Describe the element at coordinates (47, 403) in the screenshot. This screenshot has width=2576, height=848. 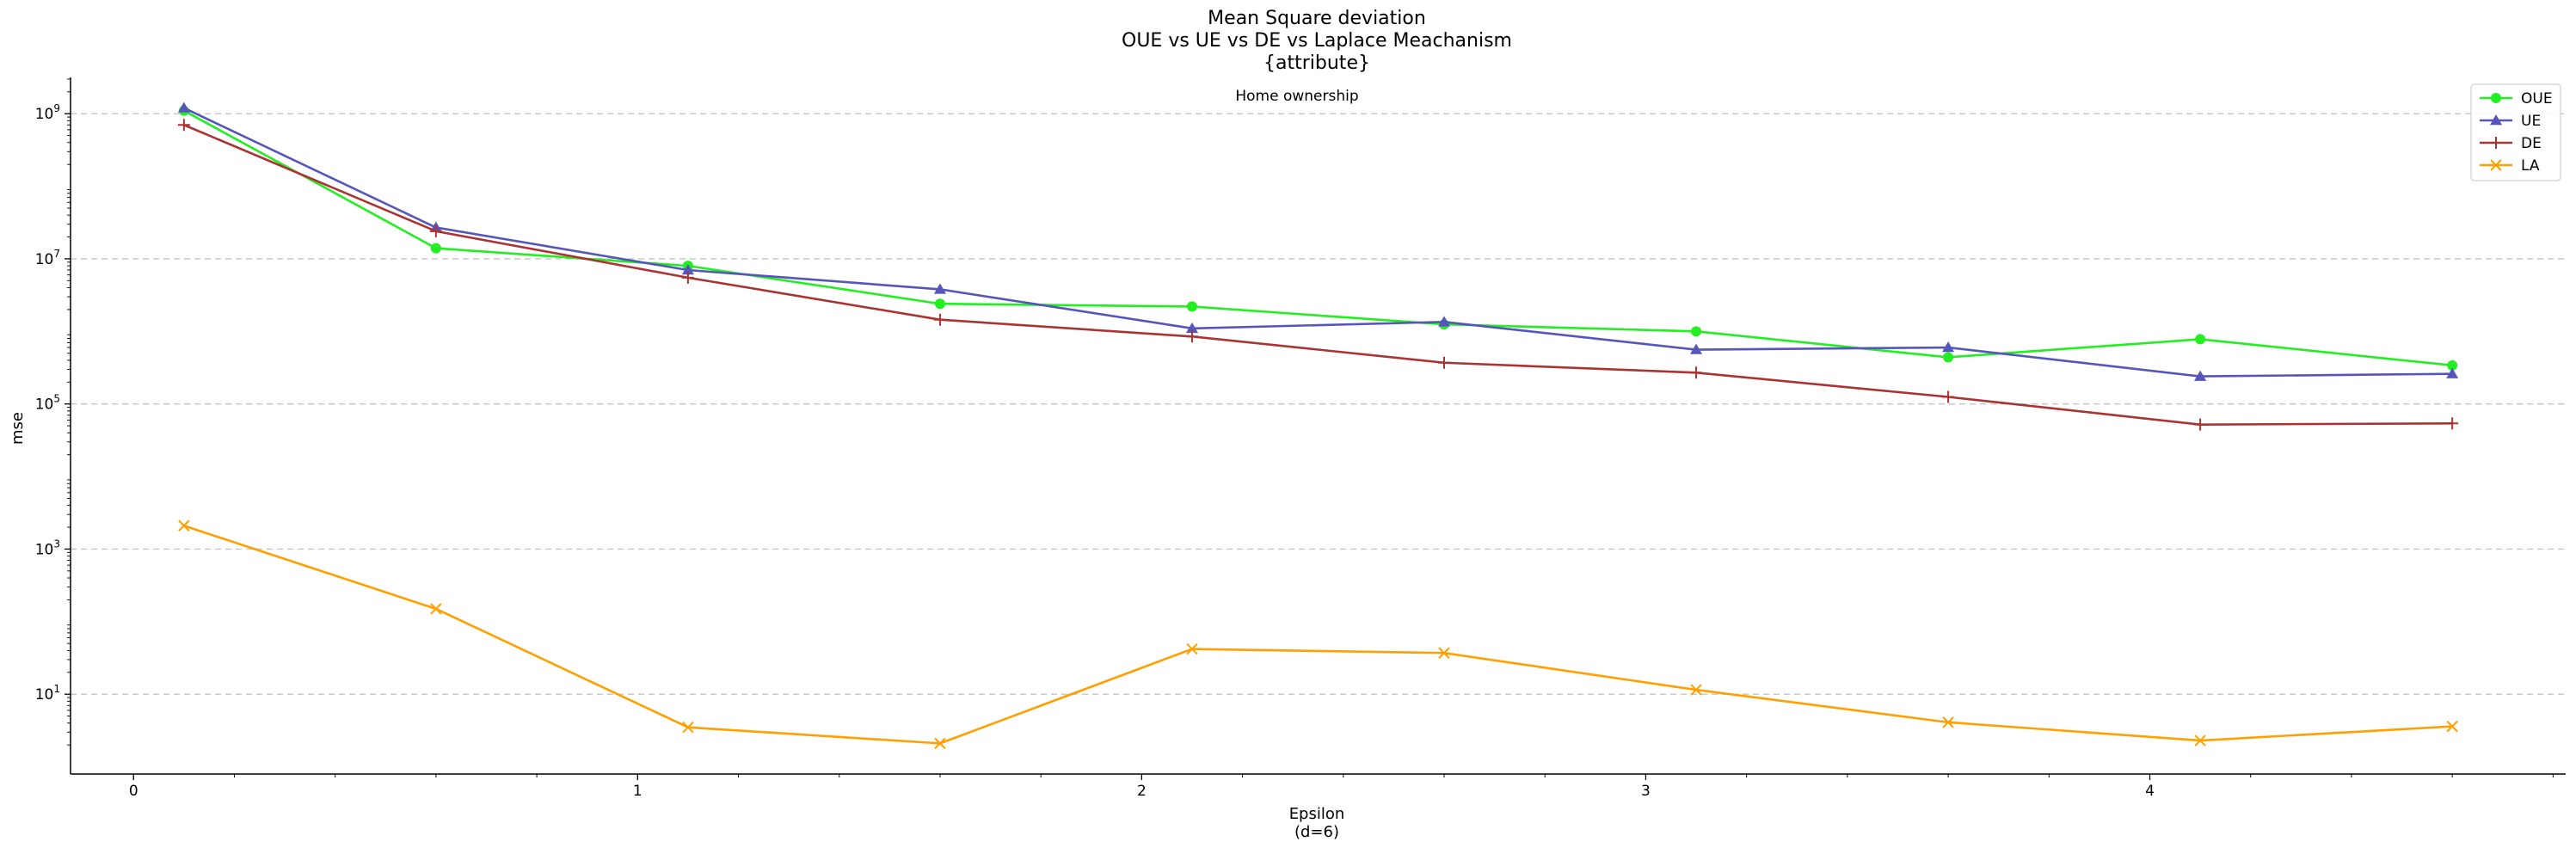
I see `y-tick-label: 10⁵` at that location.